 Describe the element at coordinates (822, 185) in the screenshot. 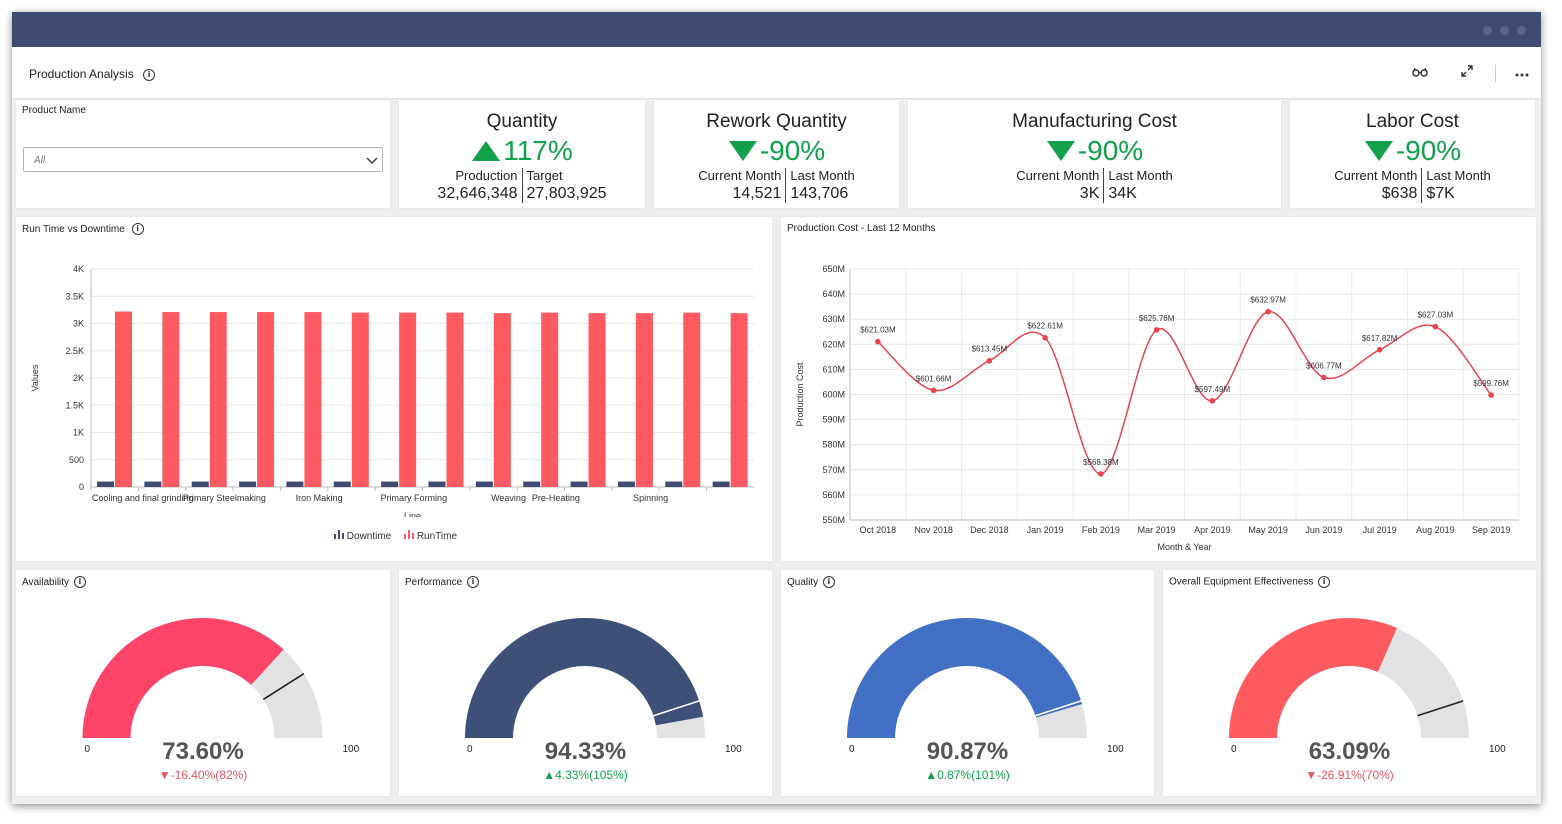

I see `kpi-right: Last Month 143,706` at that location.